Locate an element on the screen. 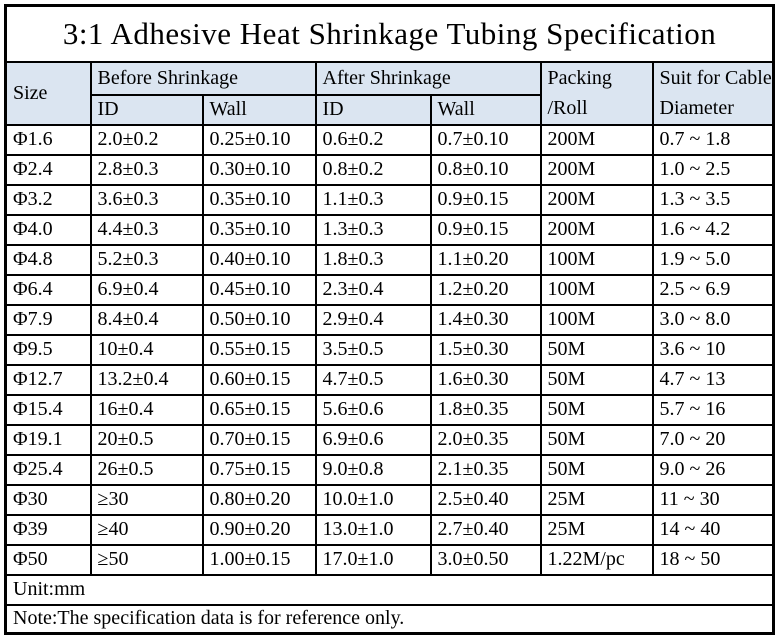  size-cell: Φ6.4 is located at coordinates (48, 289).